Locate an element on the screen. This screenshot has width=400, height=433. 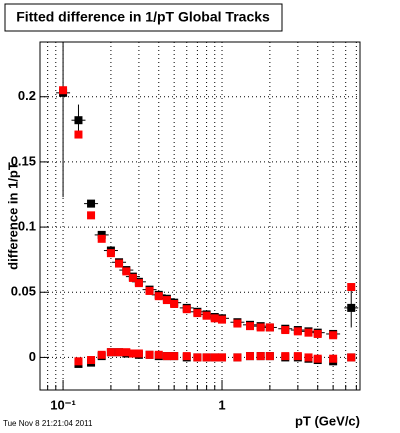
y-tick-label: 0.15 is located at coordinates (23, 160).